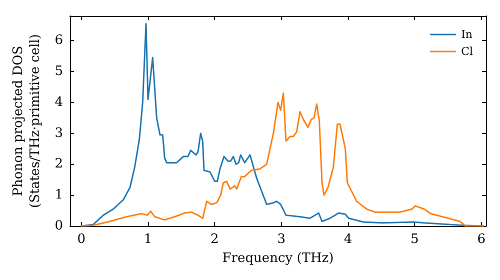 The width and height of the screenshot is (500, 280). Describe the element at coordinates (348, 239) in the screenshot. I see `x-tick-label: 4` at that location.